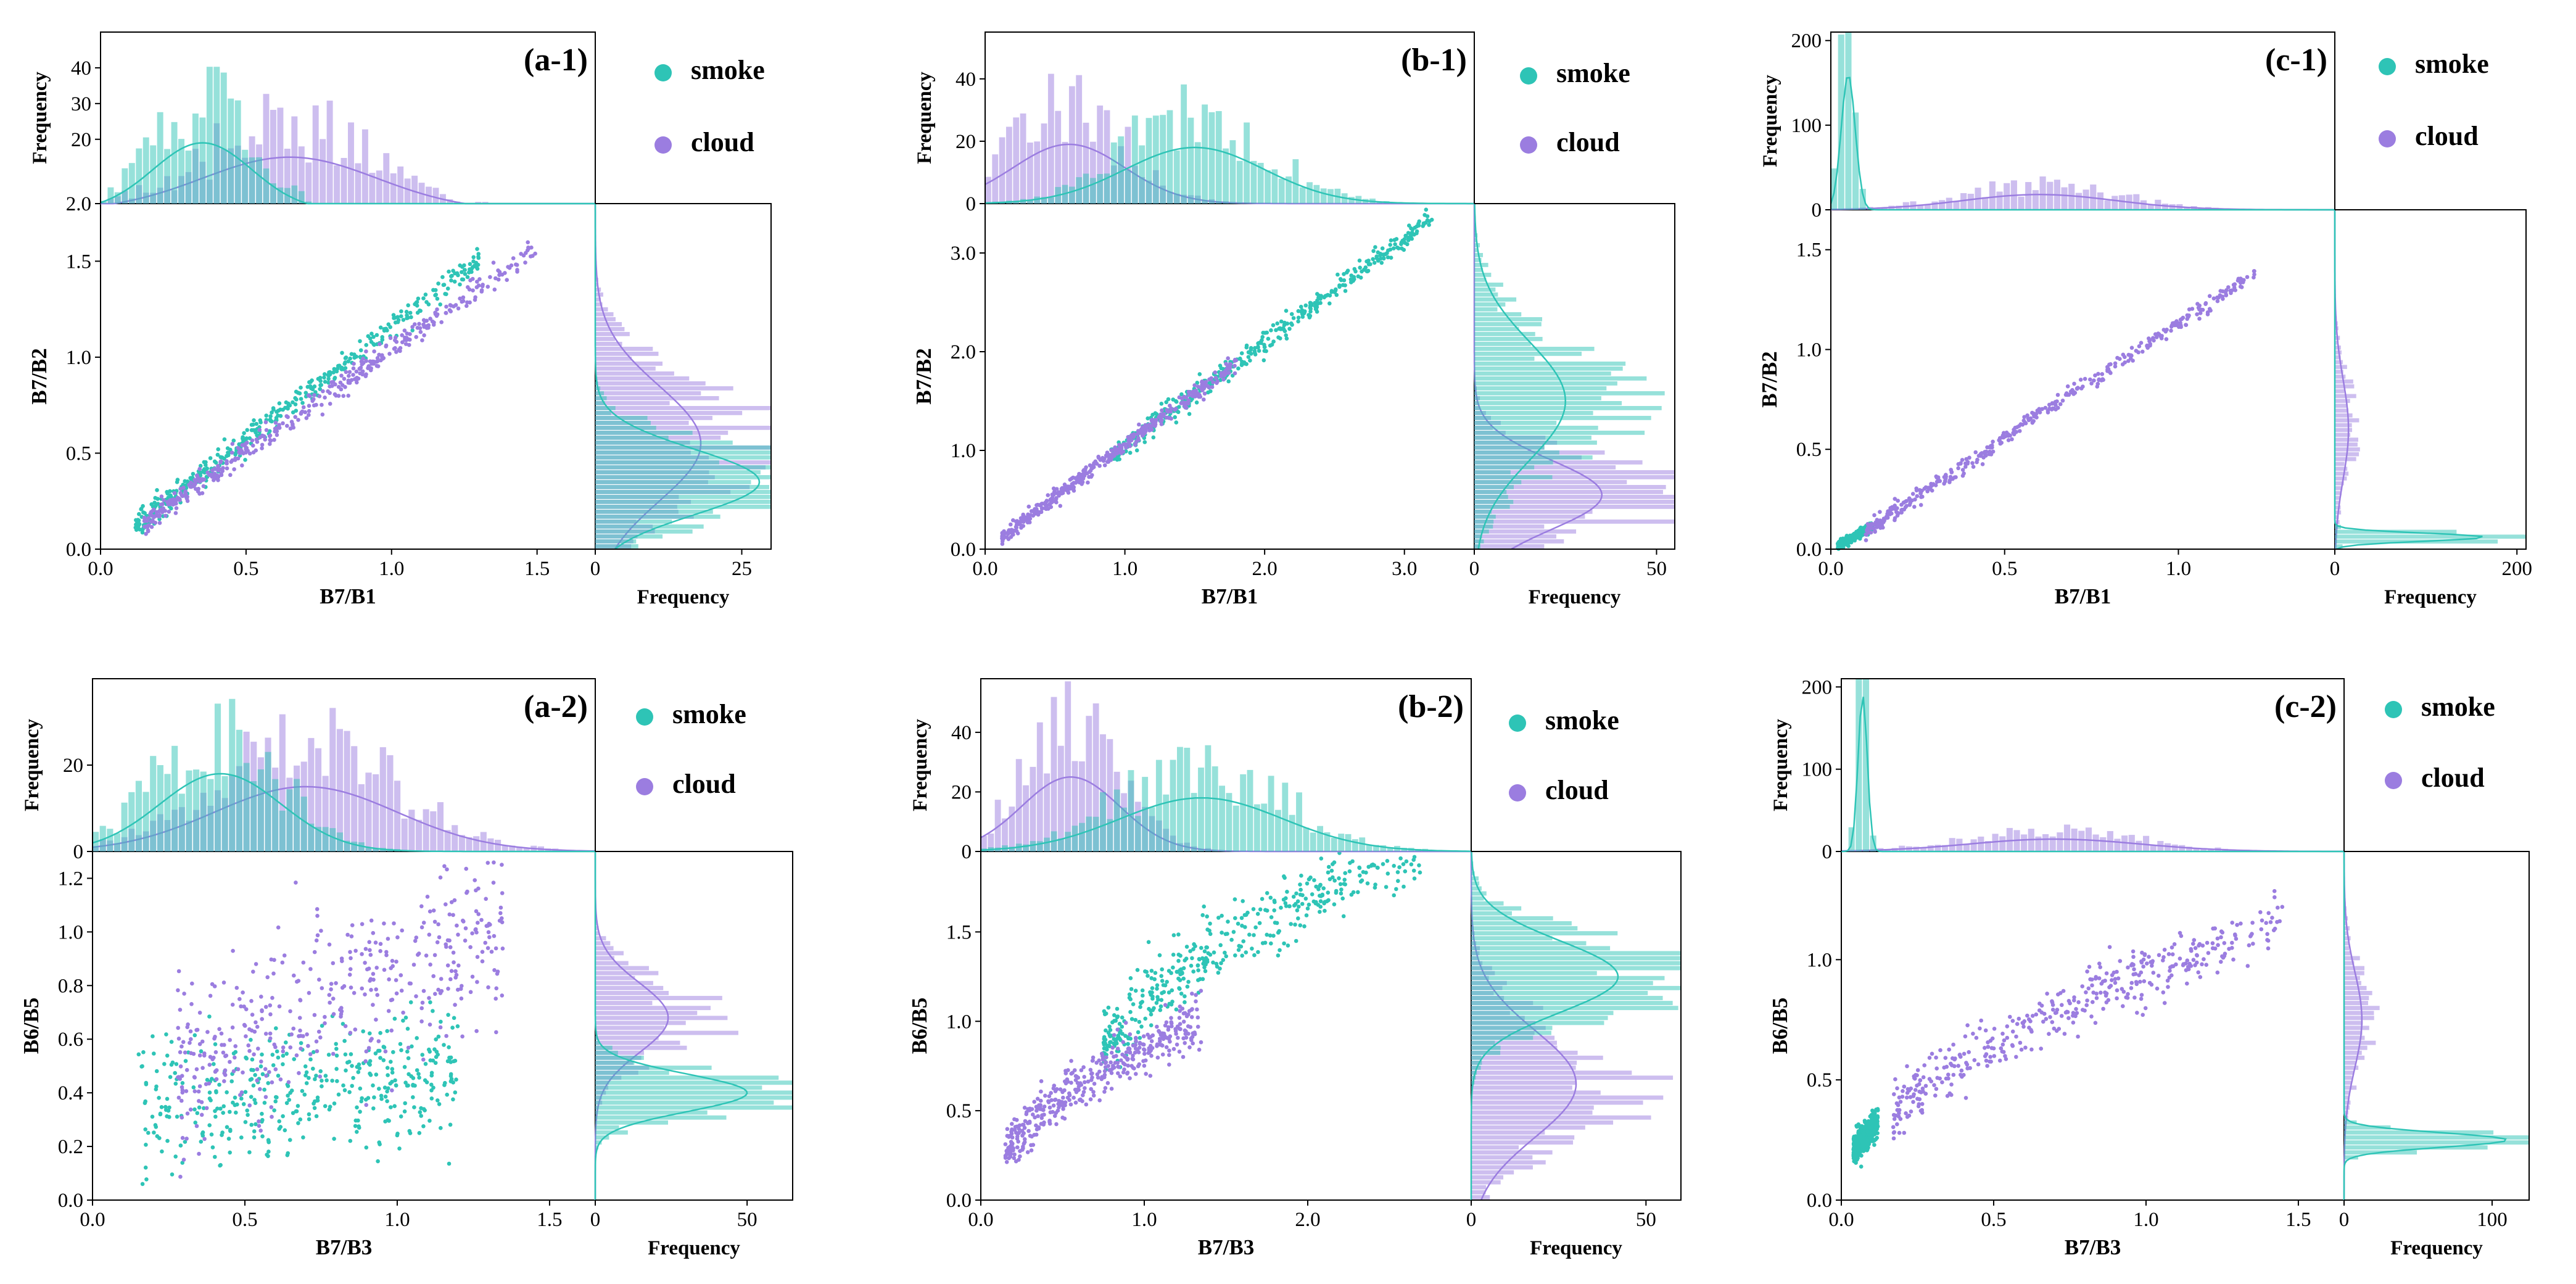 This screenshot has height=1284, width=2576. Describe the element at coordinates (556, 60) in the screenshot. I see `panel-label: (a-1)` at that location.